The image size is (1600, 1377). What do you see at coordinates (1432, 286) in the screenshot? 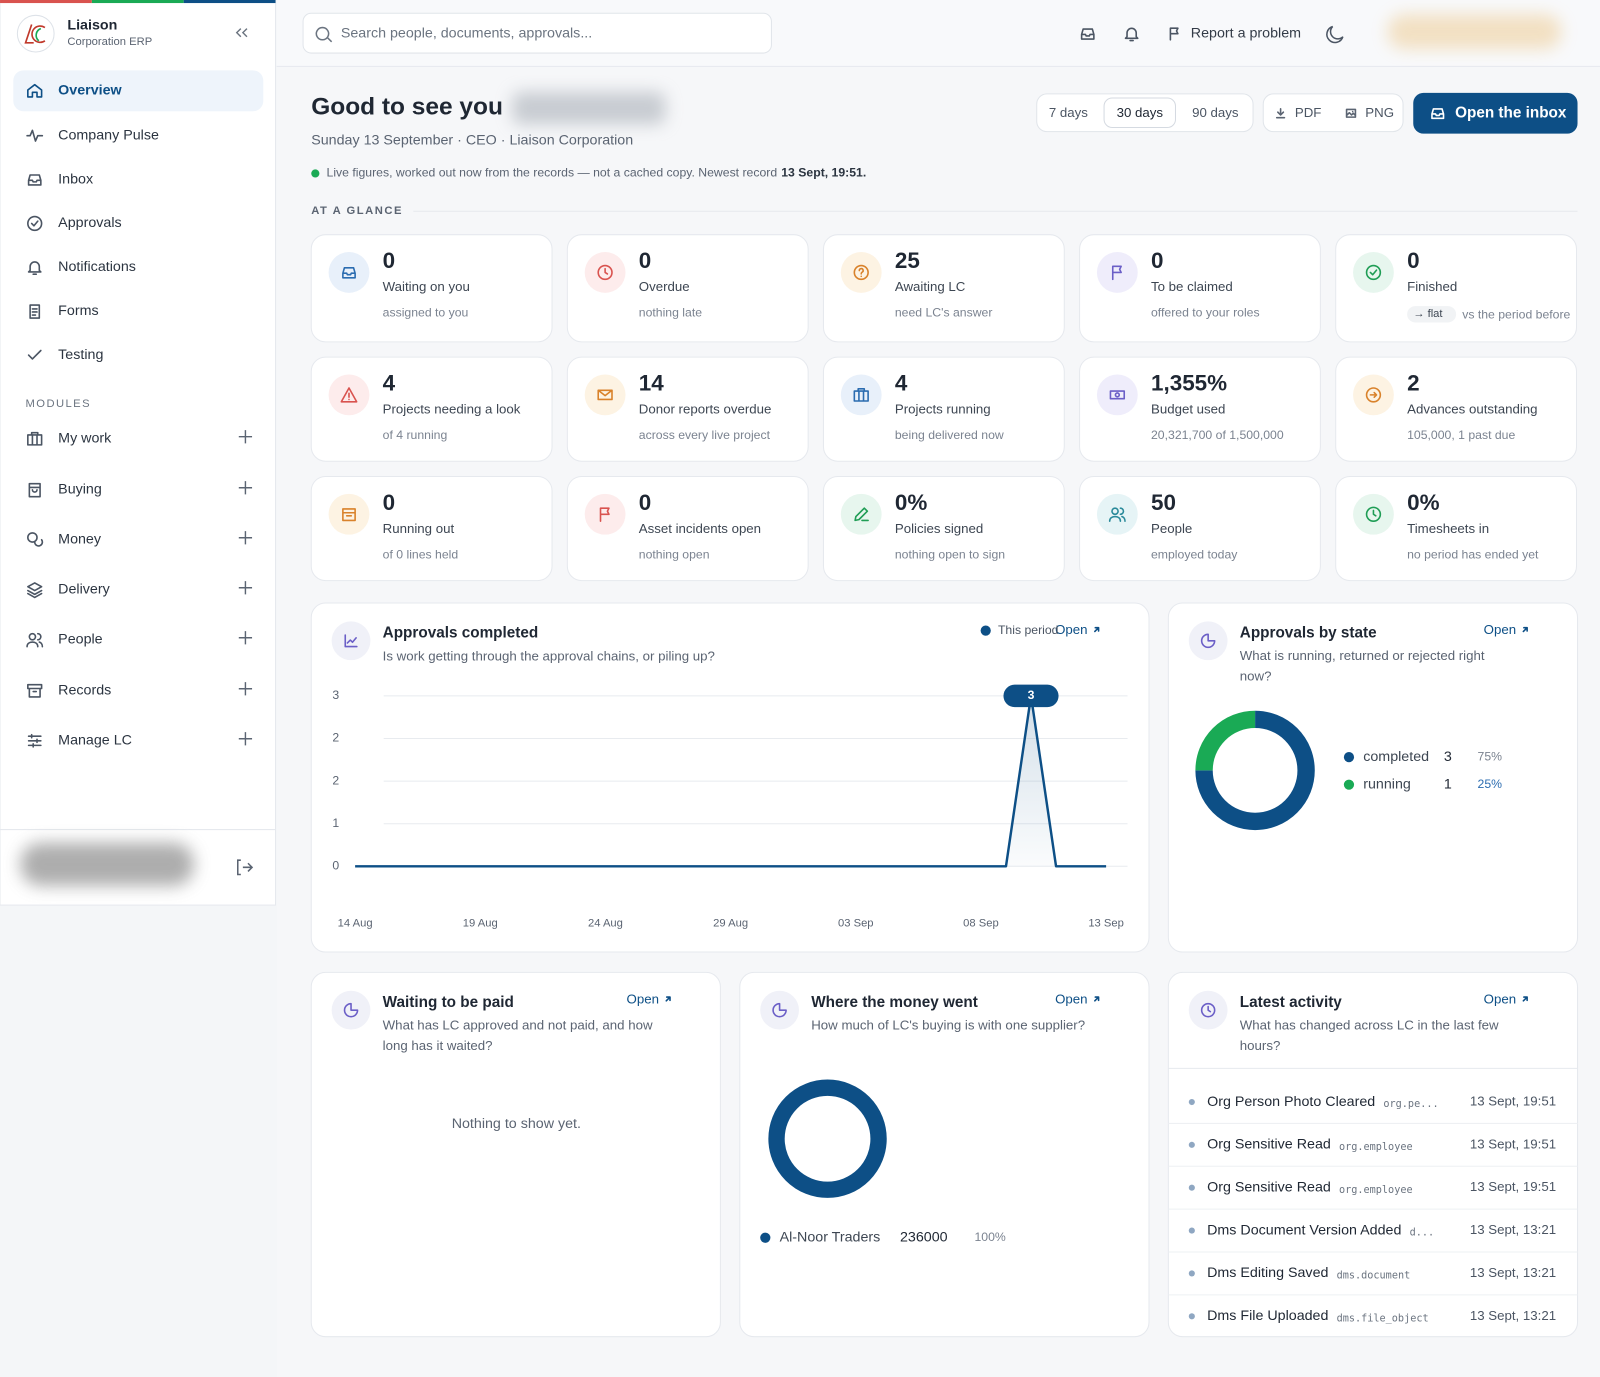
I see `stat-label: Finished` at bounding box center [1432, 286].